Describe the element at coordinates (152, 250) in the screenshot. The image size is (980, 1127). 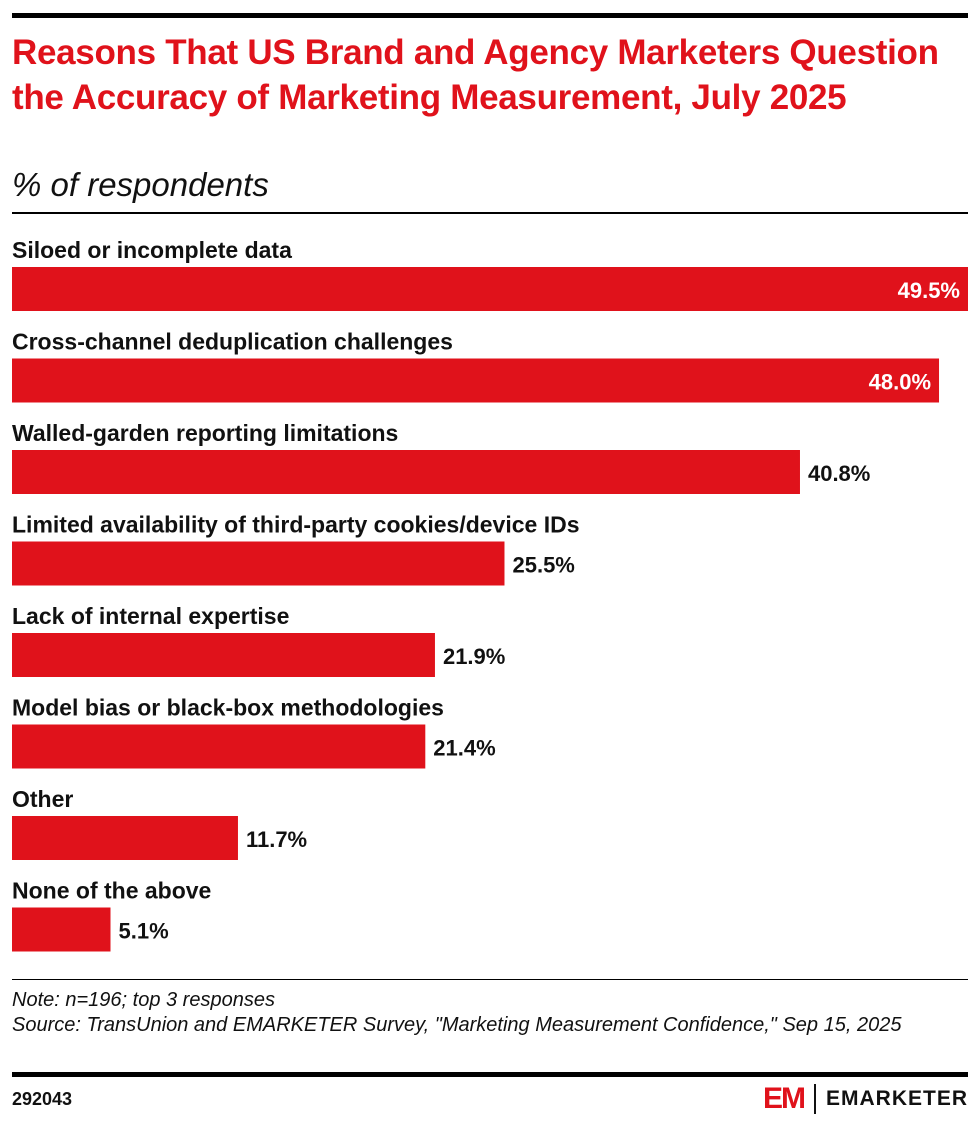
I see `category-label: Siloed or incomplete data` at that location.